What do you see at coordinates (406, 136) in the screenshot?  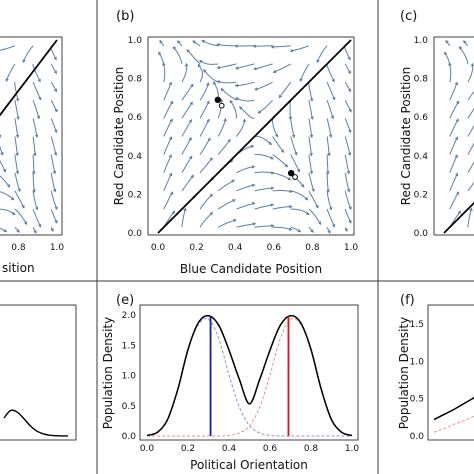 I see `panel-c-ylabel: Red Candidate Position` at bounding box center [406, 136].